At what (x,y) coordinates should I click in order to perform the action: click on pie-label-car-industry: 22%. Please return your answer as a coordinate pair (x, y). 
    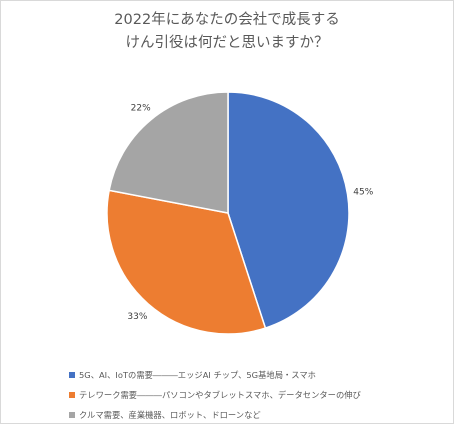
    Looking at the image, I should click on (141, 108).